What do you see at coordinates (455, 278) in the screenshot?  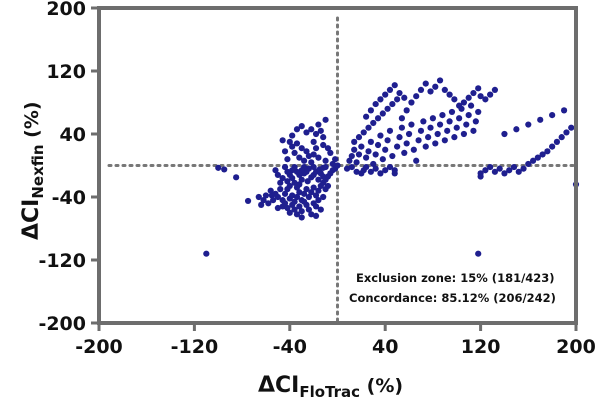 I see `annotation-exclusion-zone: Exclusion zone: 15% (181/423)` at bounding box center [455, 278].